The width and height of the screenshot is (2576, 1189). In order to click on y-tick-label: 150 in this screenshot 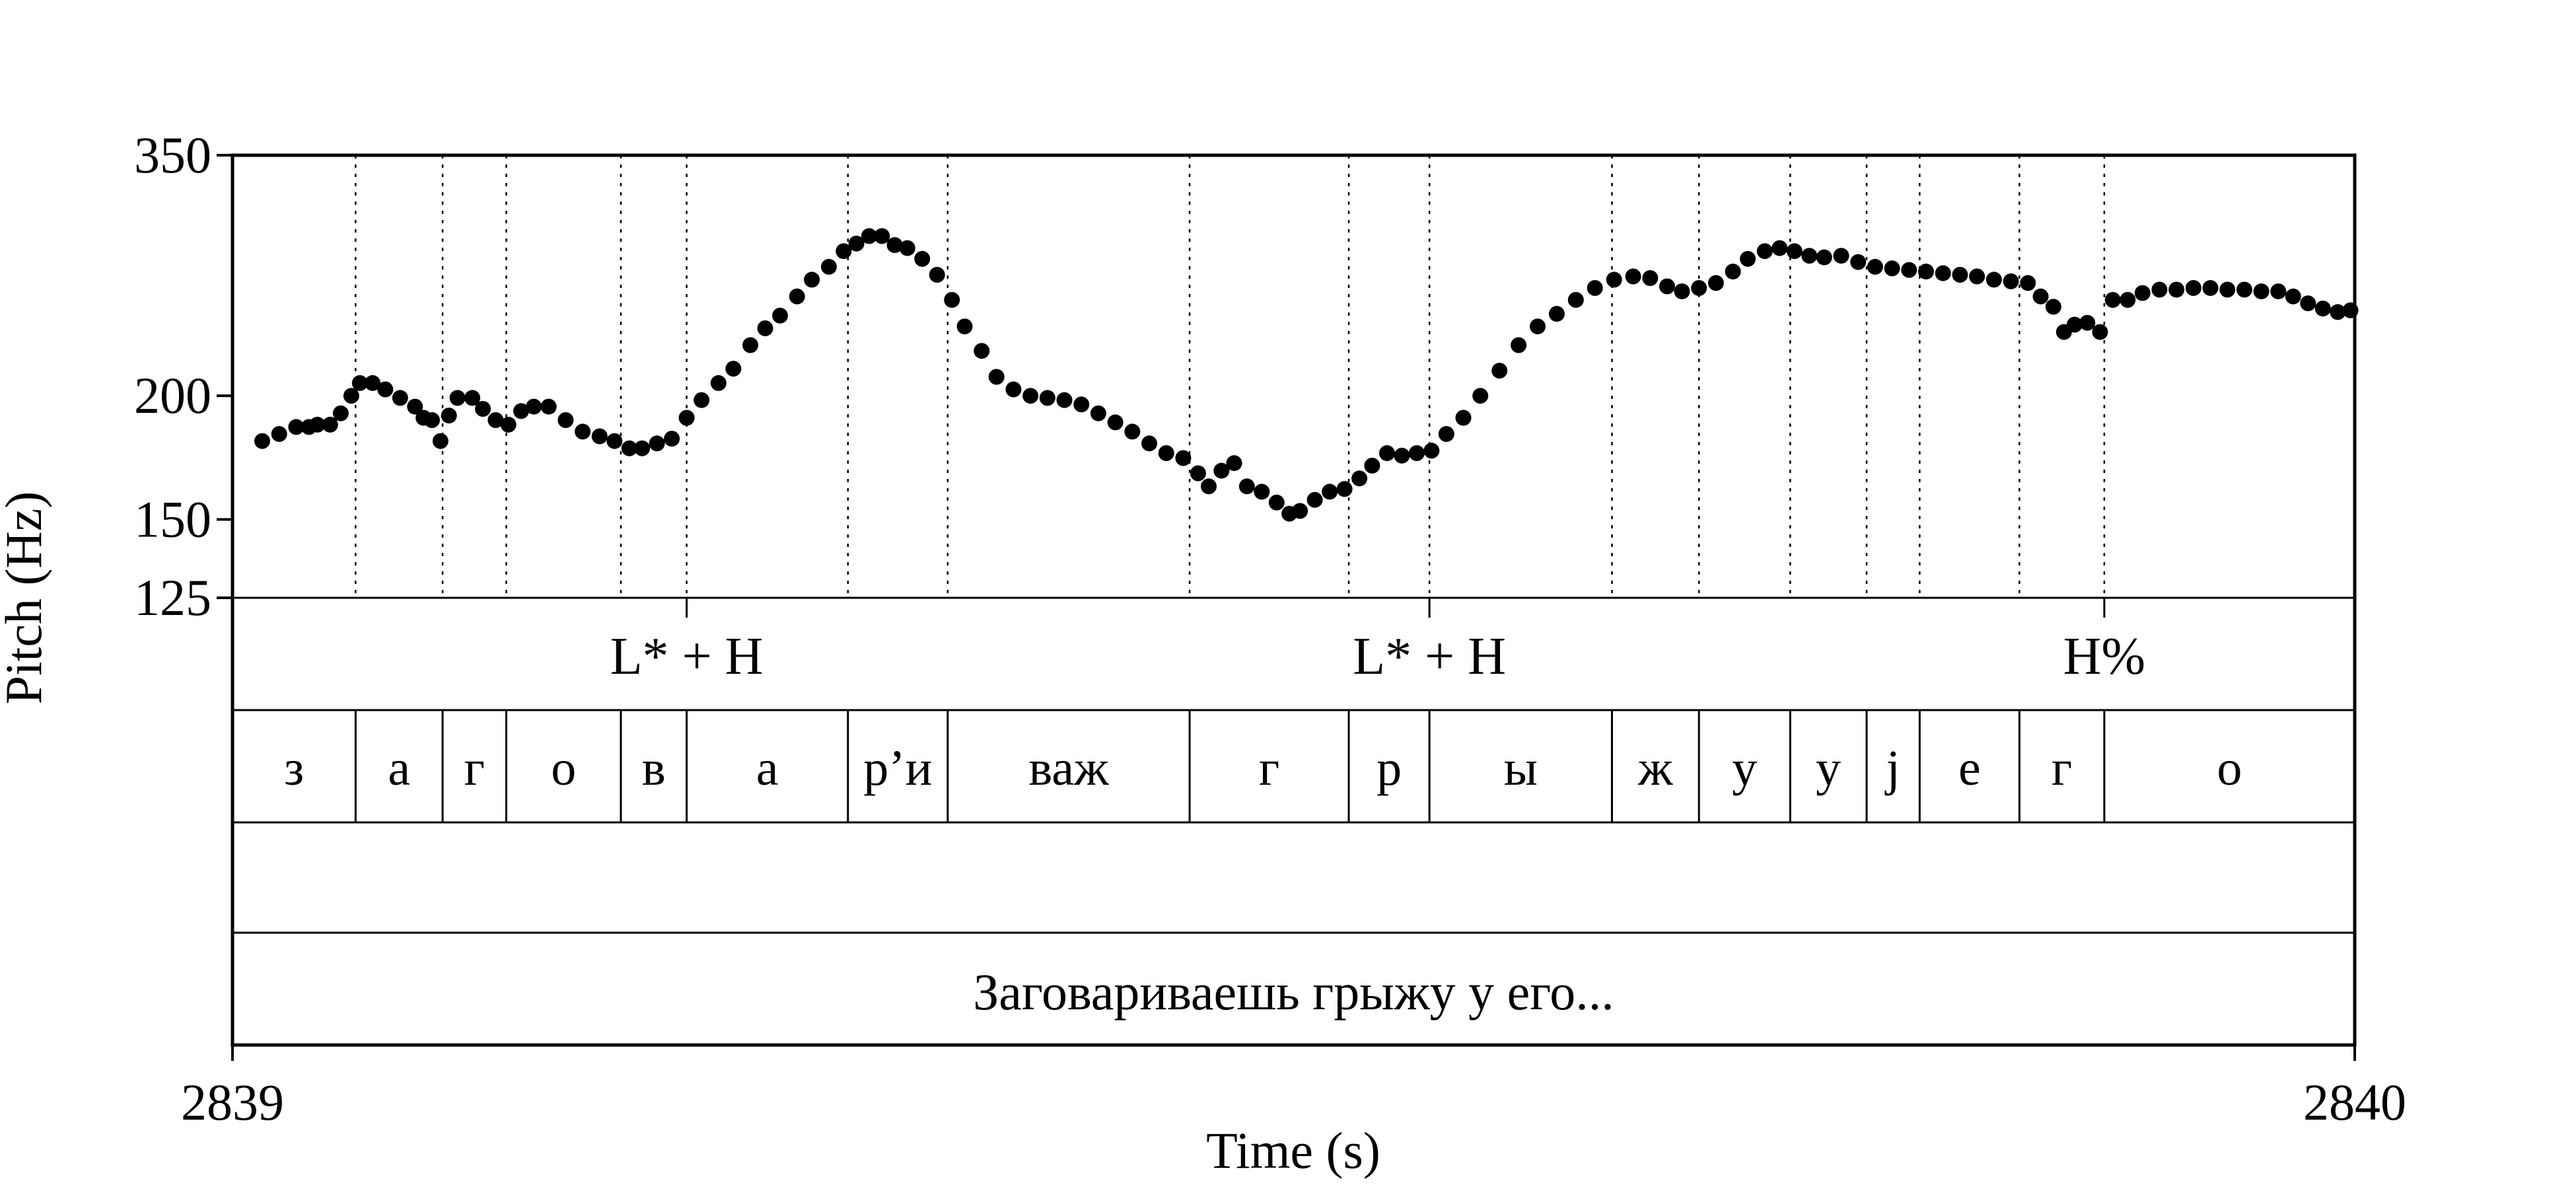, I will do `click(172, 519)`.